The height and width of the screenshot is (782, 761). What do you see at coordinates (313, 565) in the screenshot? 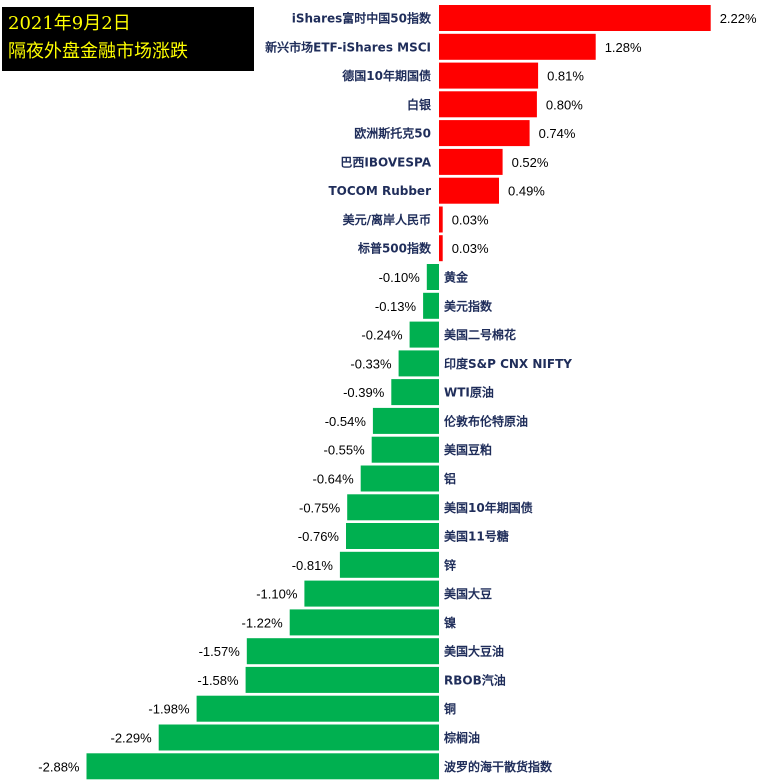
I see `value-label: -0.81%` at bounding box center [313, 565].